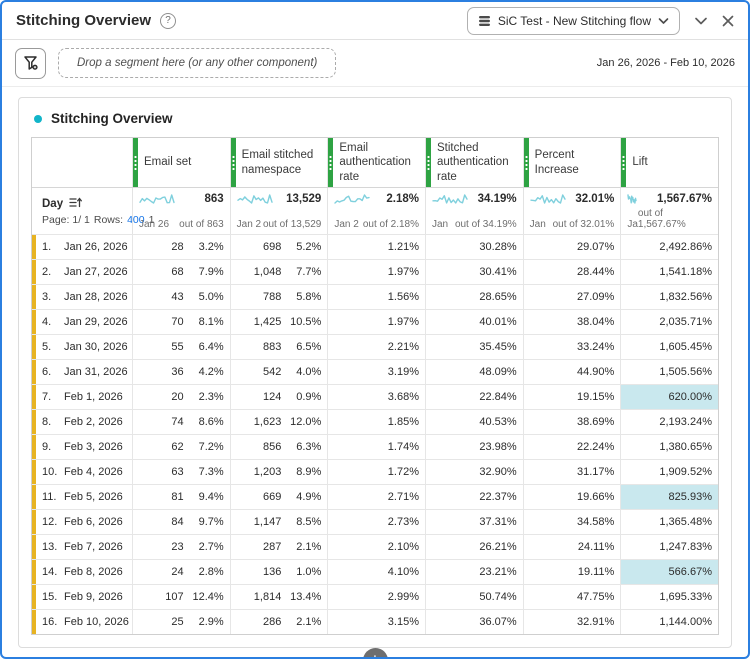  What do you see at coordinates (571, 447) in the screenshot?
I see `cell-percent-increase: 22.24%` at bounding box center [571, 447].